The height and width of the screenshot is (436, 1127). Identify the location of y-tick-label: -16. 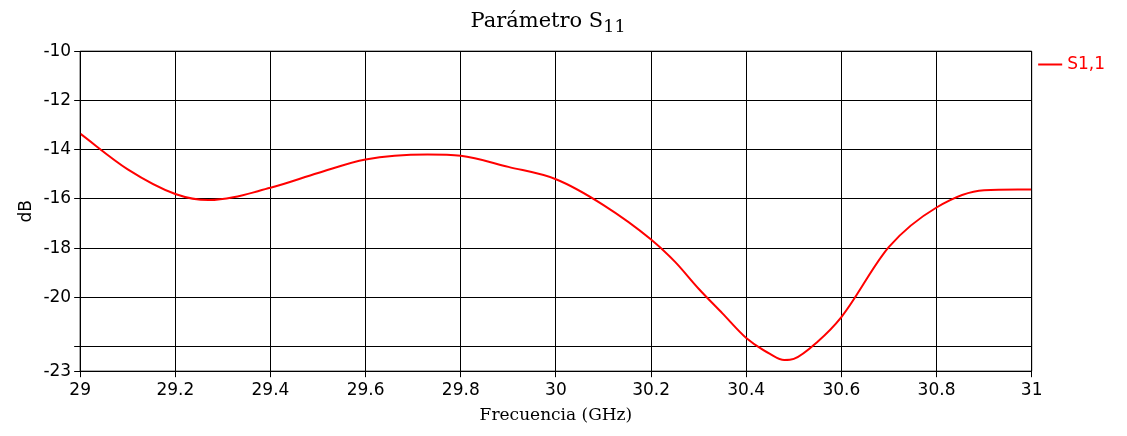
(57, 197).